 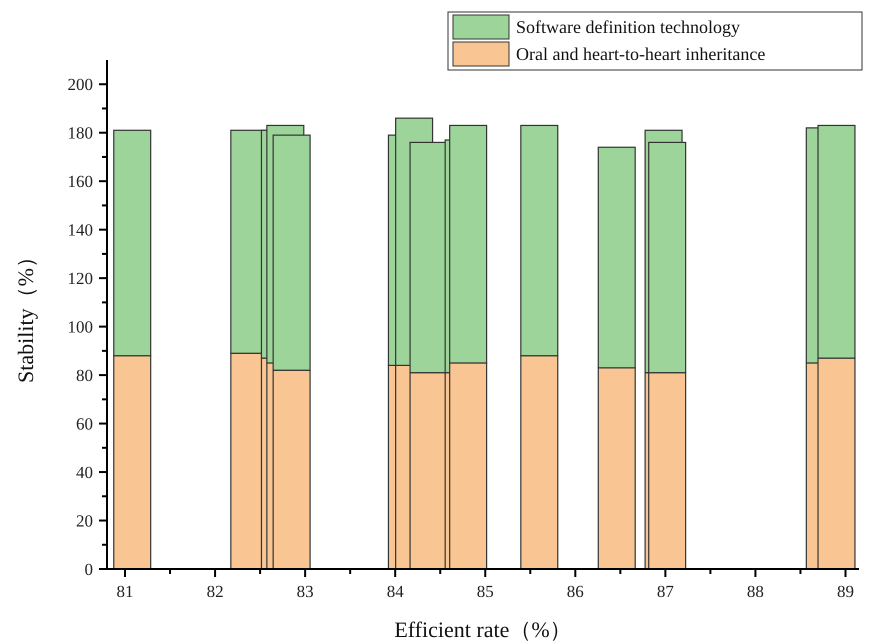 I want to click on legend-label: Software definition technology, so click(x=628, y=27).